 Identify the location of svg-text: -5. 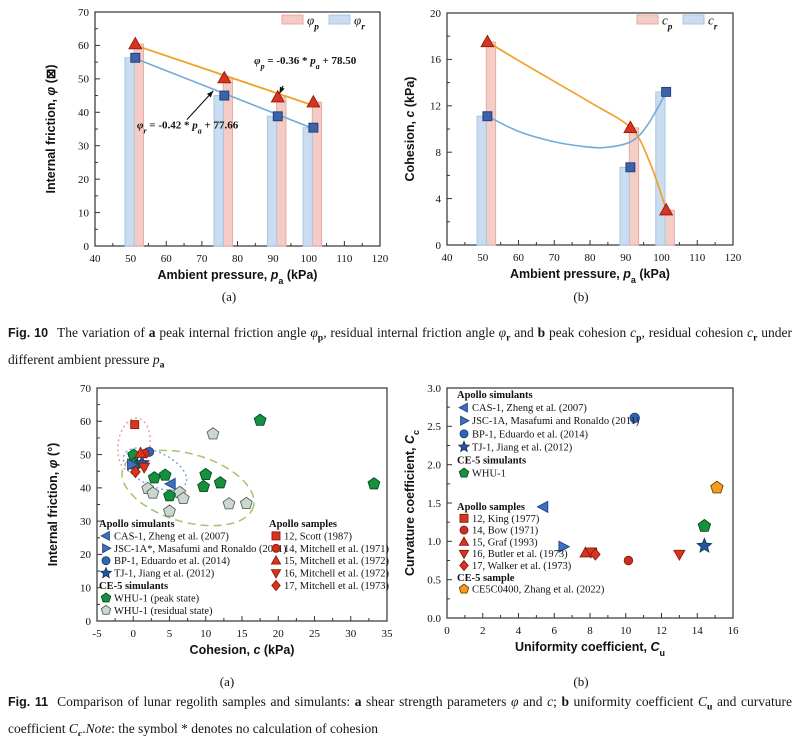
(97, 634).